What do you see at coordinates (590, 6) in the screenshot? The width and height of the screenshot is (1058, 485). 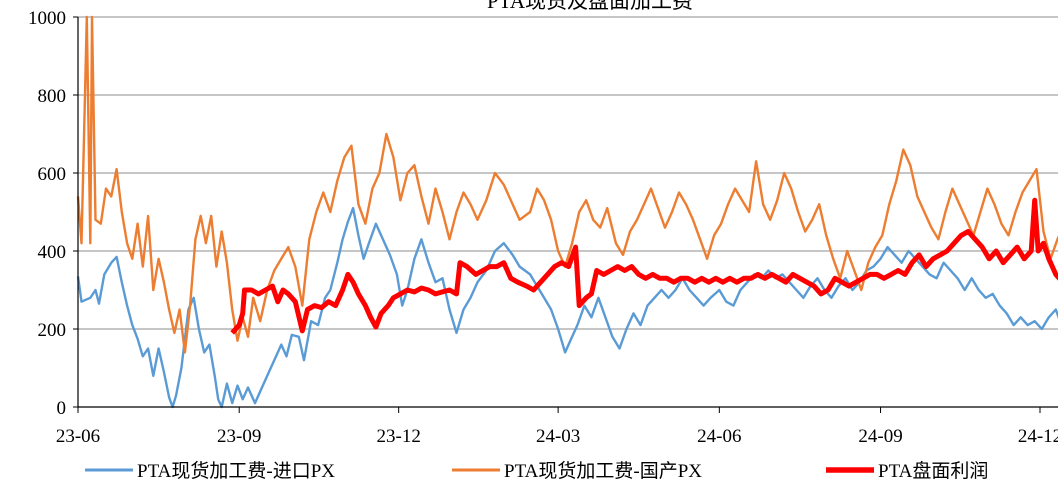 I see `chart-title: PTA现货及盘面加工费` at bounding box center [590, 6].